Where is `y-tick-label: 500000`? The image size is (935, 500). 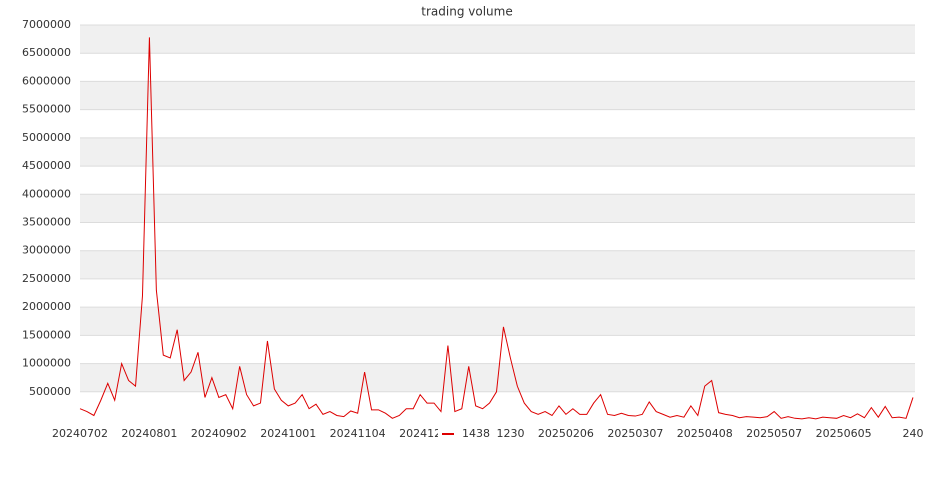
y-tick-label: 500000 is located at coordinates (50, 391).